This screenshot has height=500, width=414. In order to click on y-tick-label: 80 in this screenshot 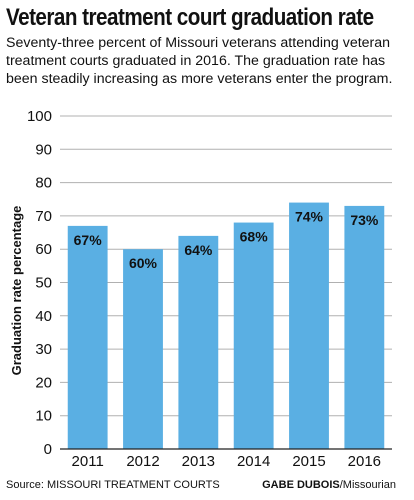, I will do `click(43, 183)`.